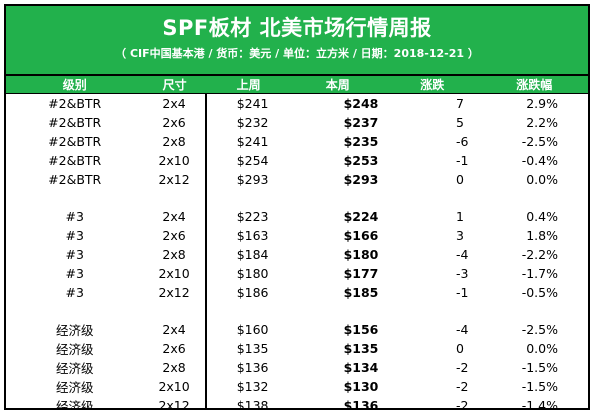  Describe the element at coordinates (297, 103) in the screenshot. I see `table-row: #2&BTR 2x4 $241 $248 7 2.9%` at that location.